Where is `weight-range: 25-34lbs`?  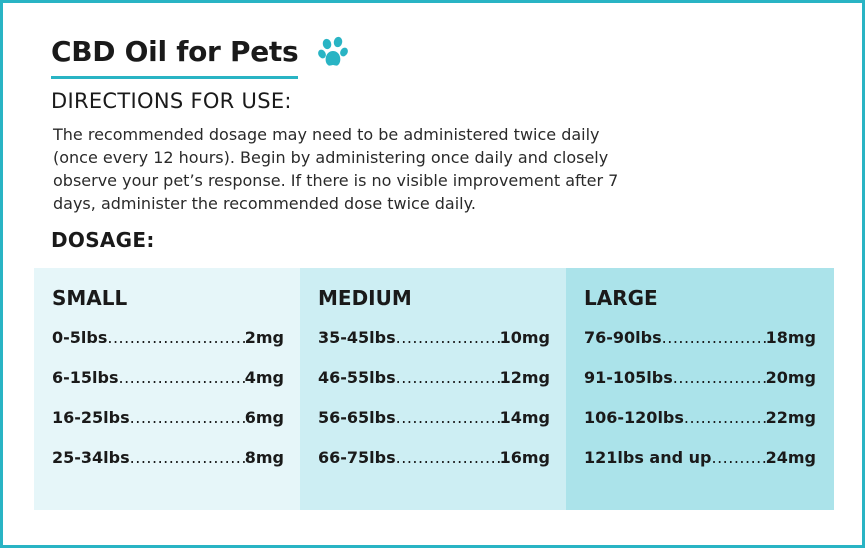 weight-range: 25-34lbs is located at coordinates (91, 457).